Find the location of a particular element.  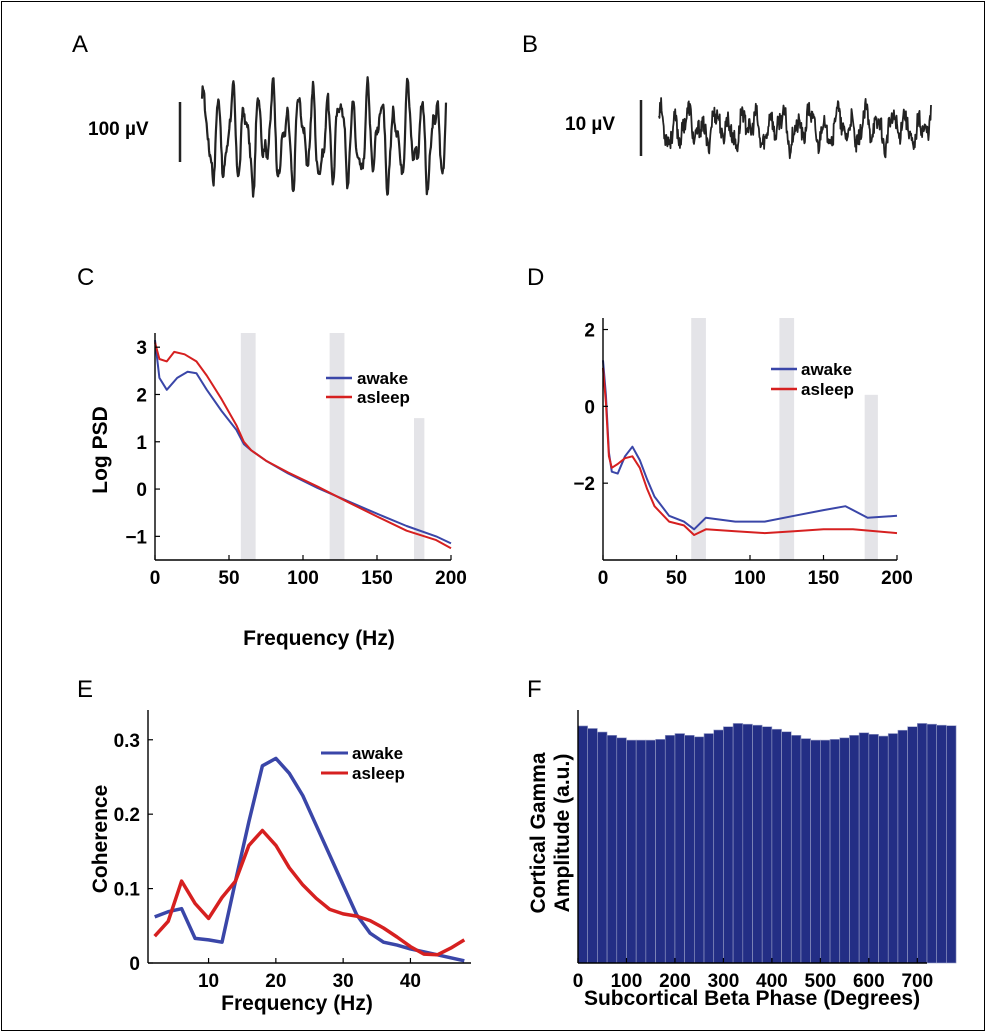

e-y-axis-label: Coherence is located at coordinates (100, 839).